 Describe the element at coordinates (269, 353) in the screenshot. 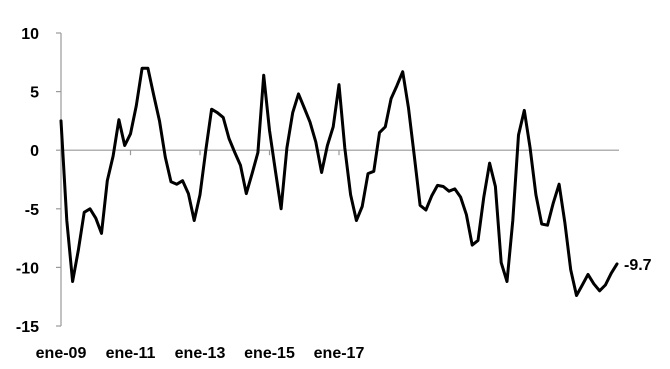

I see `x-tick-label: ene-15` at that location.